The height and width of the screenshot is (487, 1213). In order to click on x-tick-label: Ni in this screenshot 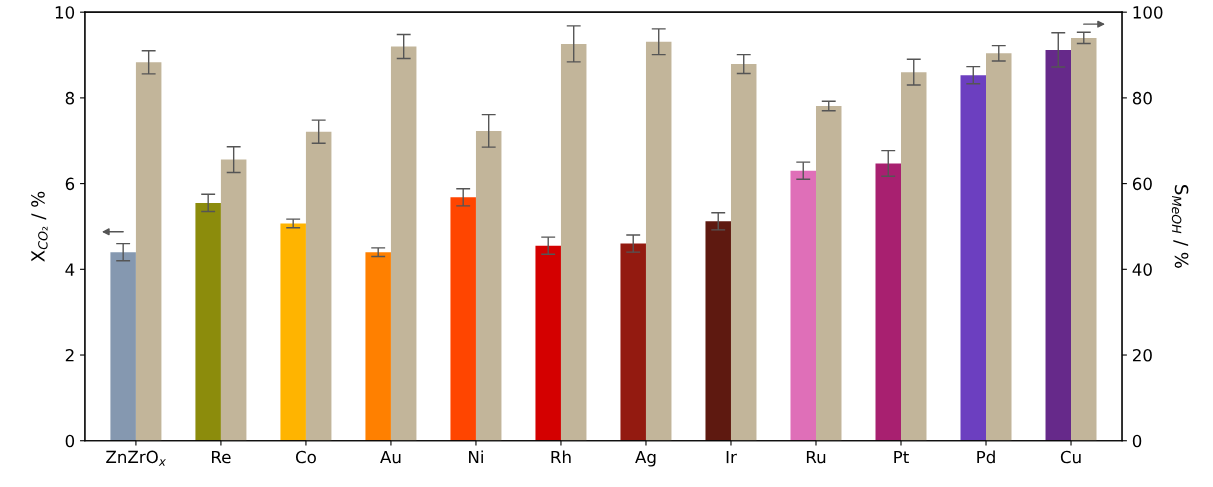, I will do `click(476, 457)`.